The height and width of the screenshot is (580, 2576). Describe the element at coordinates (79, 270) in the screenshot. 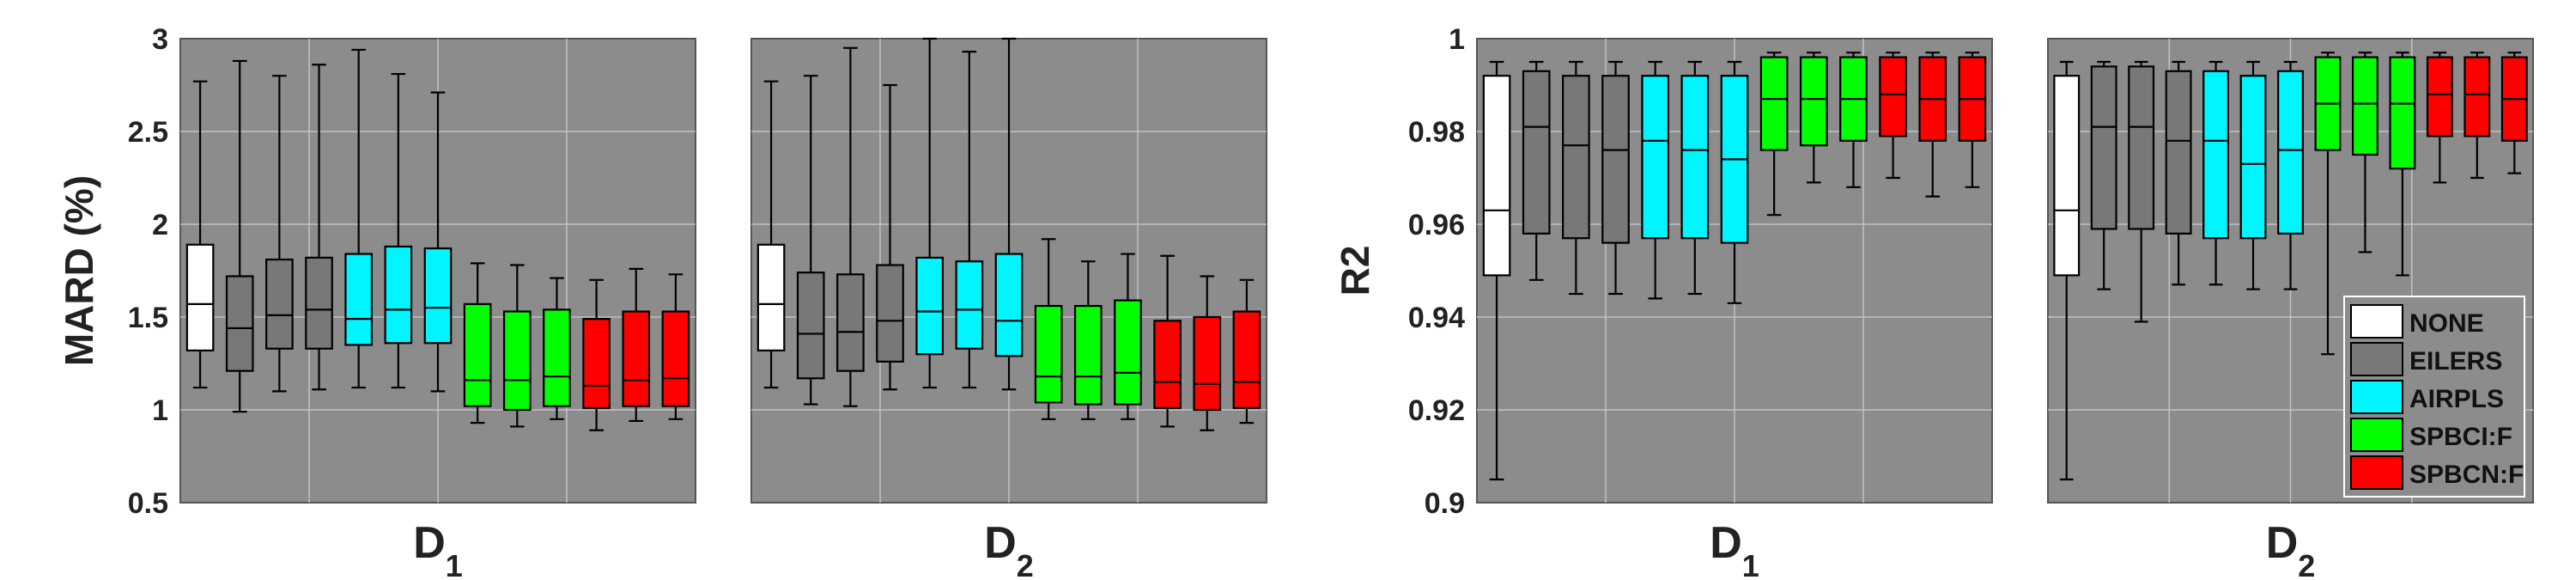

I see `y-axis-label: MARD (%)` at that location.